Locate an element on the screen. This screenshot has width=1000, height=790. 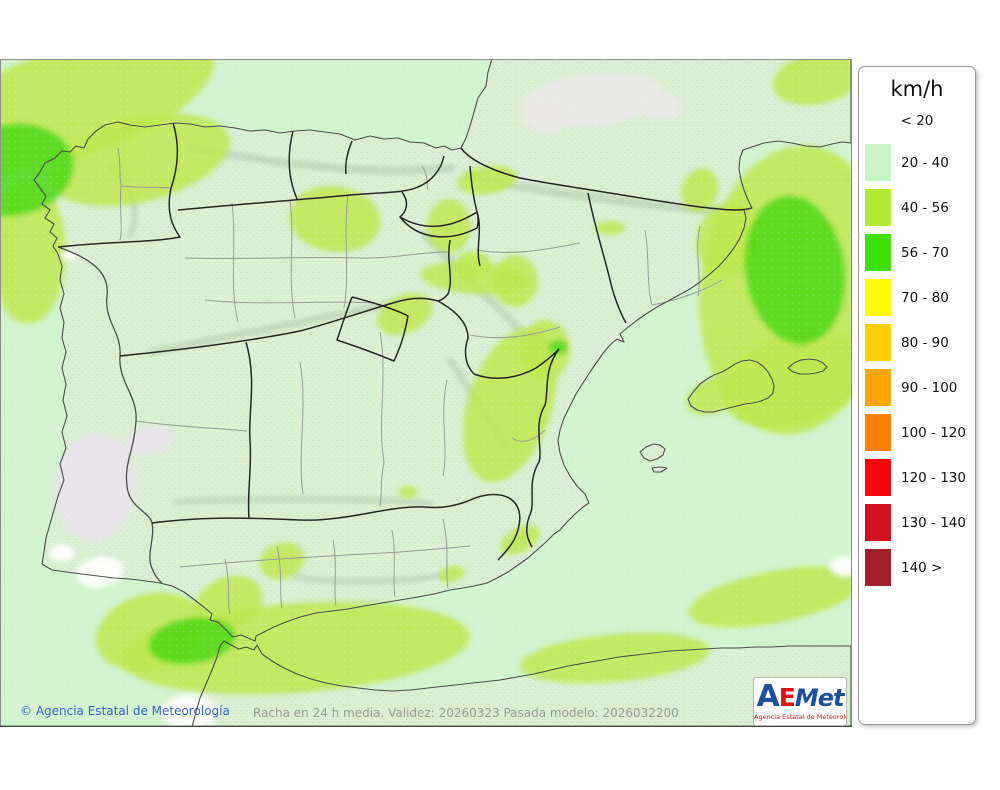
legend-entry-label: 100 - 120 is located at coordinates (933, 432).